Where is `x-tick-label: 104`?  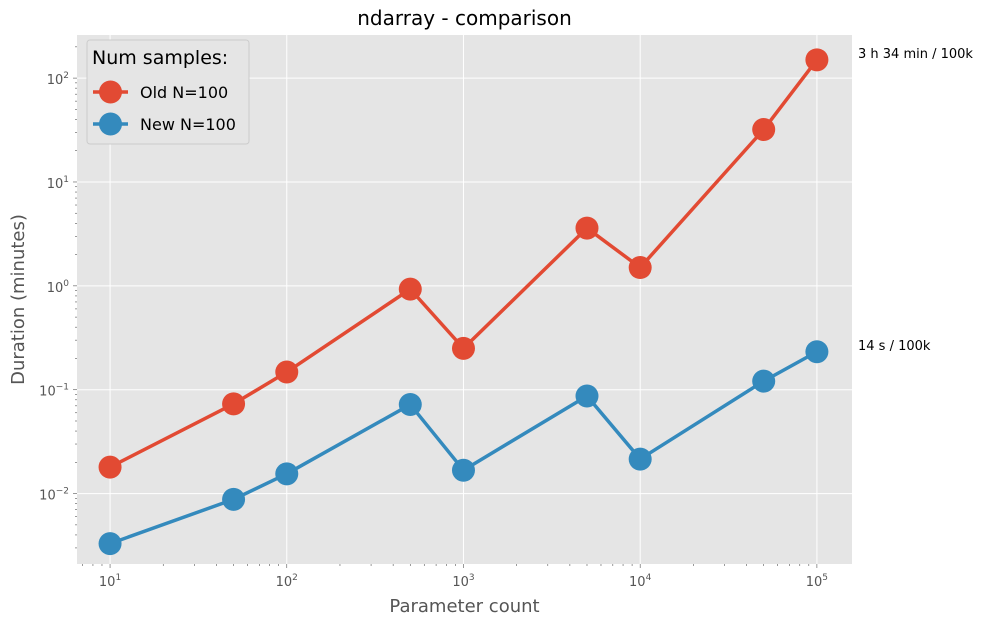 x-tick-label: 104 is located at coordinates (640, 581).